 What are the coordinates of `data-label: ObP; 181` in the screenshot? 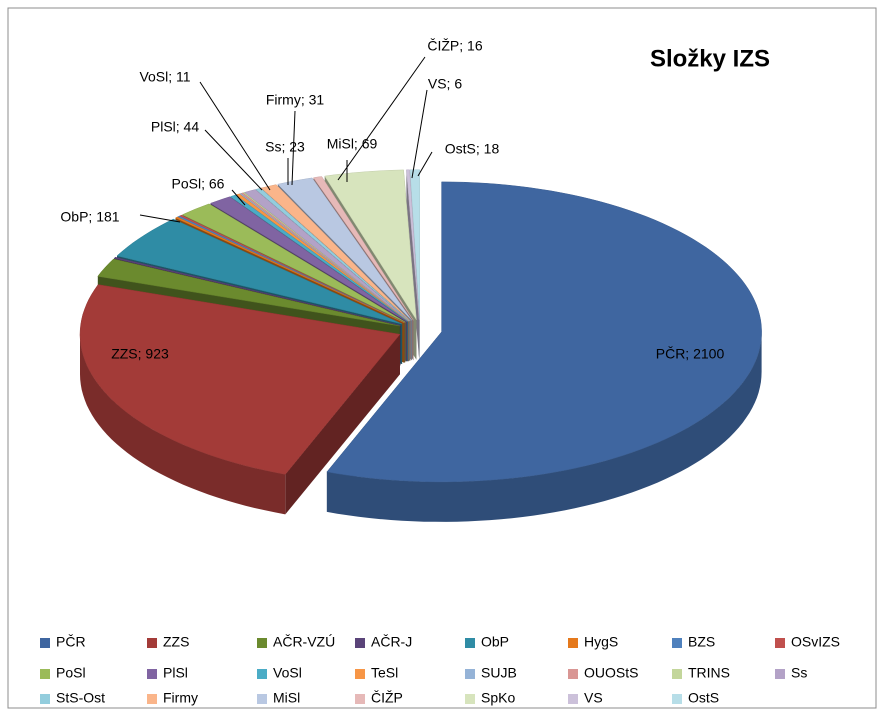 It's located at (89, 217).